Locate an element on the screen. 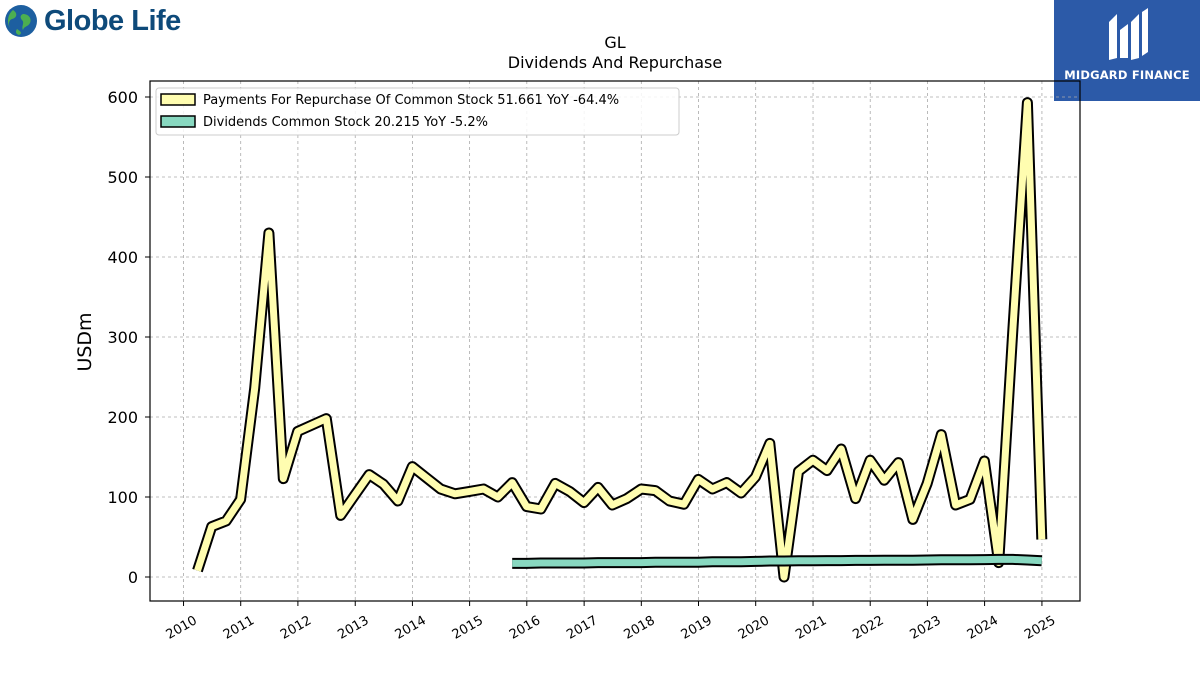  x-tick-label: 2012 is located at coordinates (296, 628).